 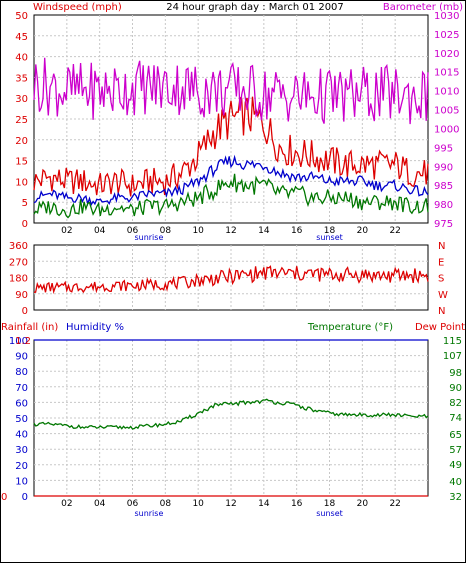 I want to click on chart-title: 24 hour graph day : March 01 2007, so click(x=255, y=7).